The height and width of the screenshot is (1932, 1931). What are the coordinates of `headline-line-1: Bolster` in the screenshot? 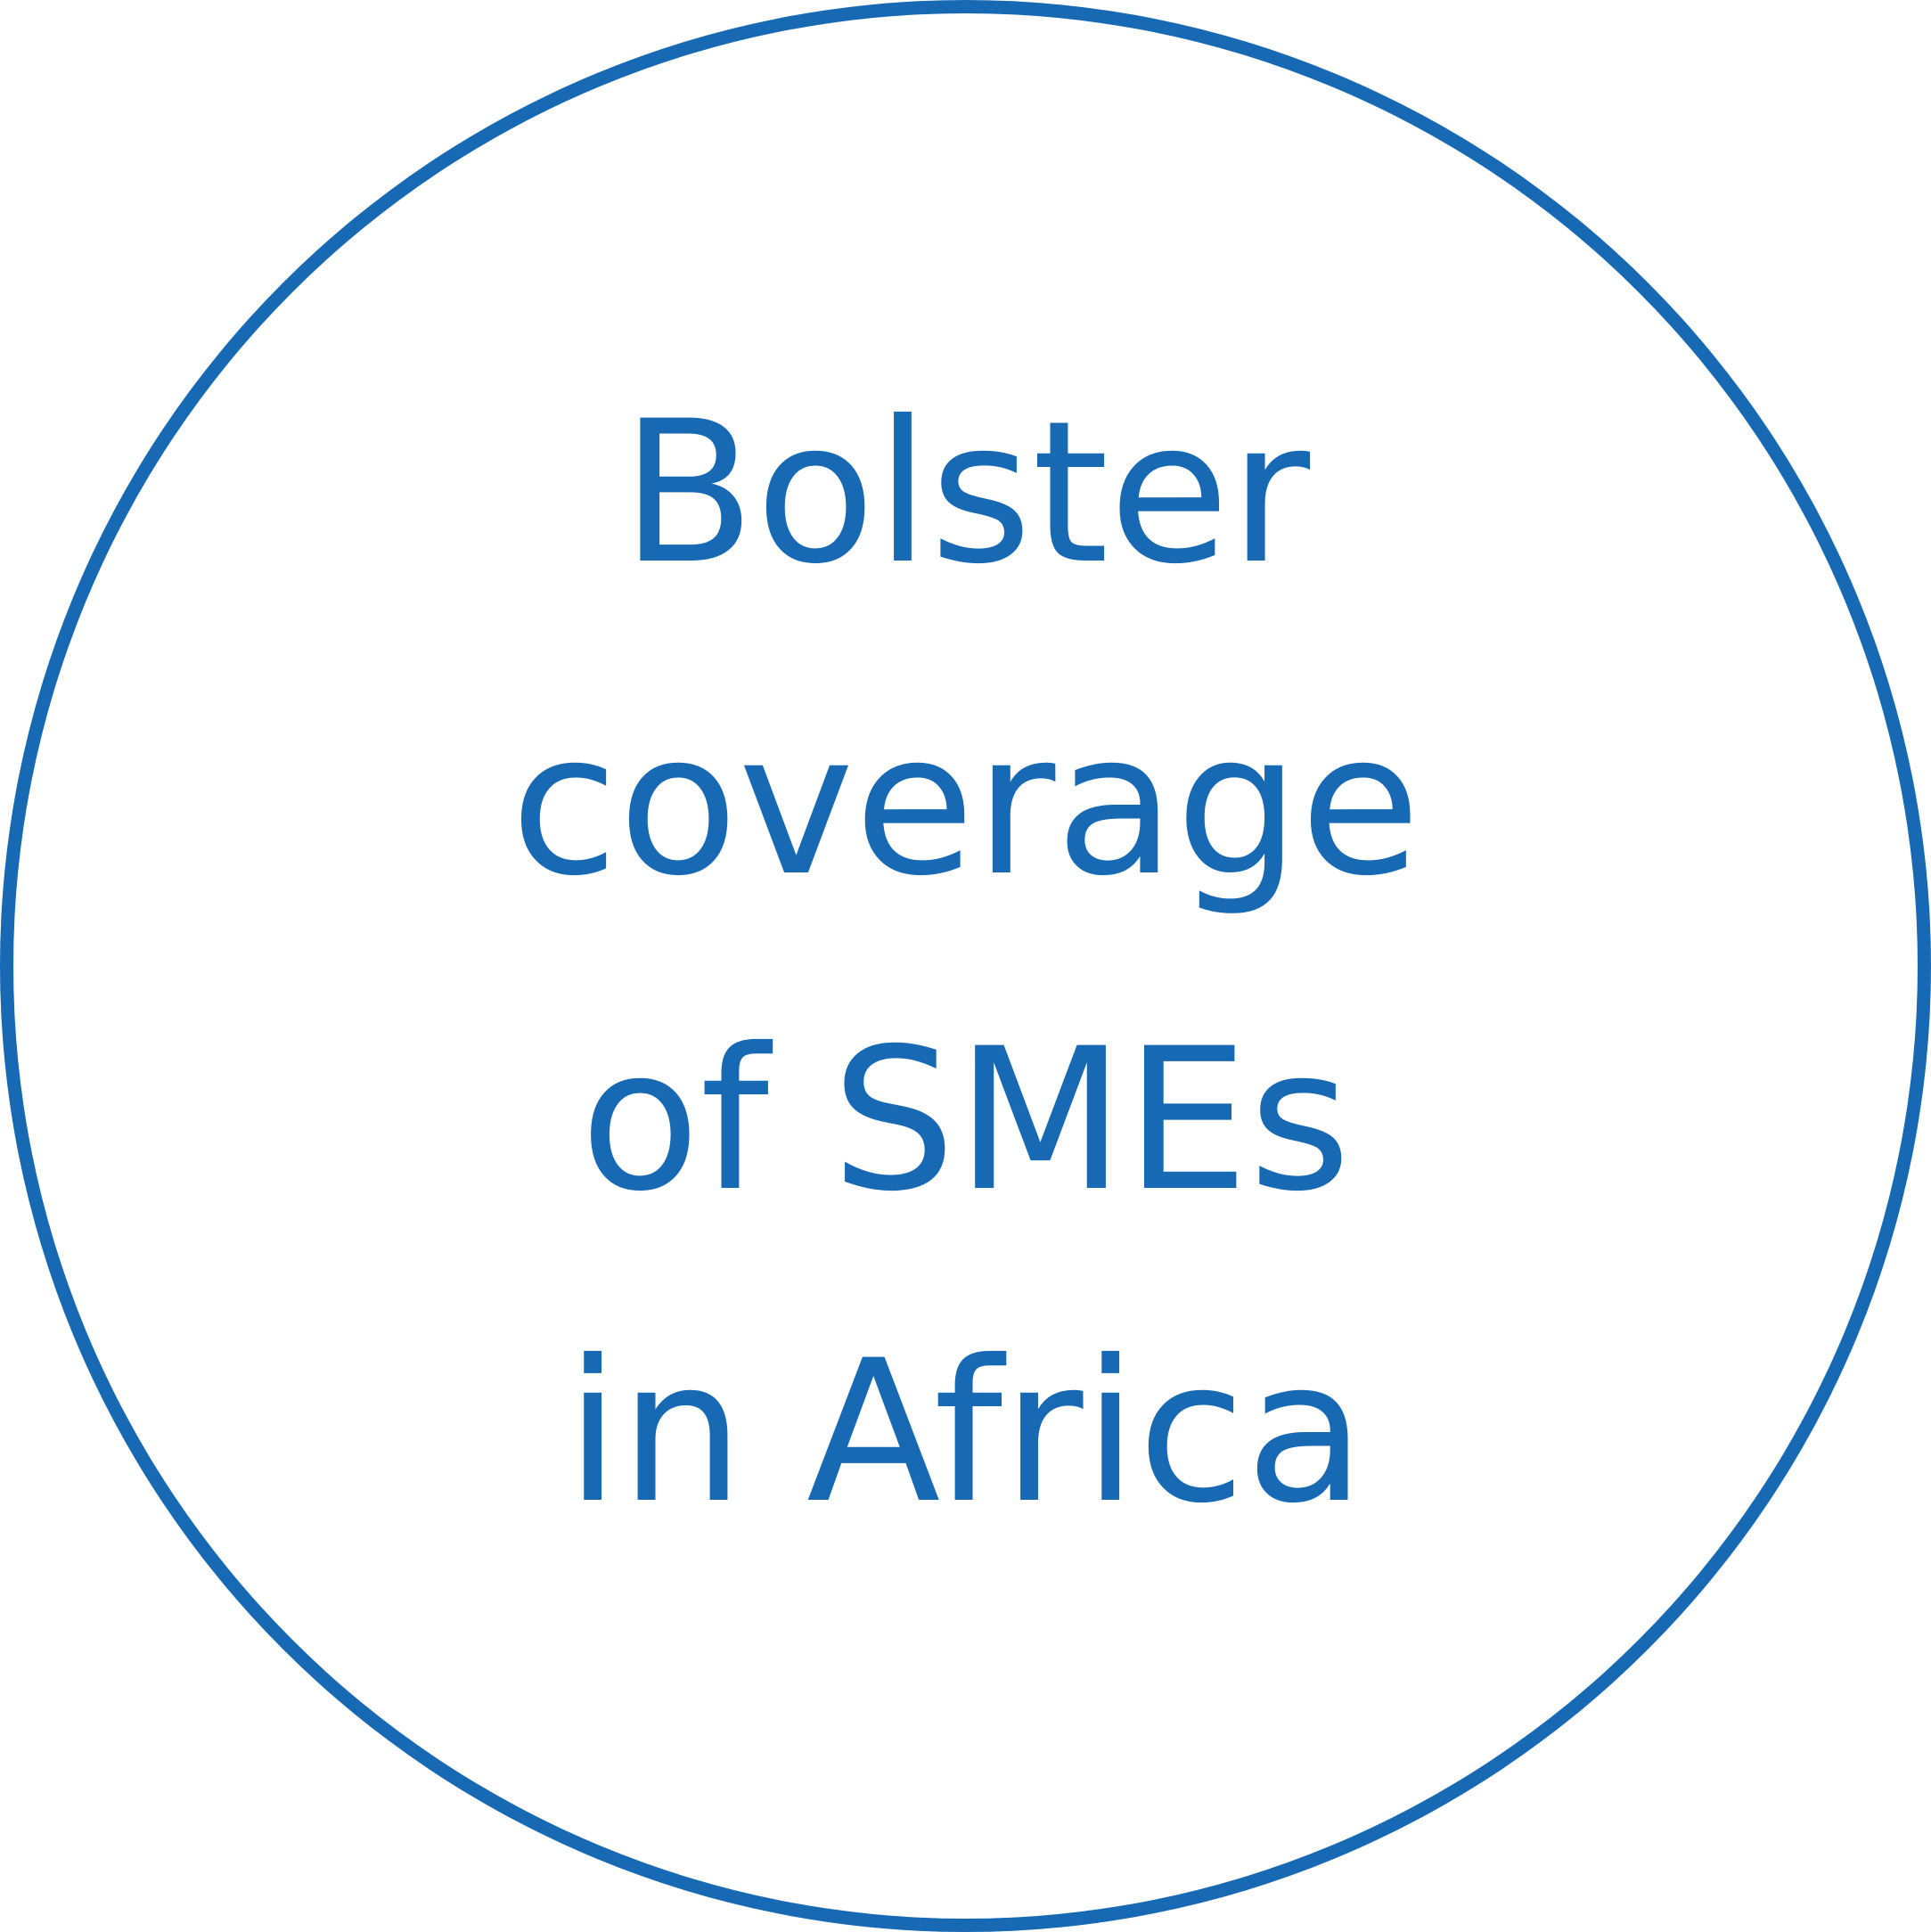 It's located at (965, 493).